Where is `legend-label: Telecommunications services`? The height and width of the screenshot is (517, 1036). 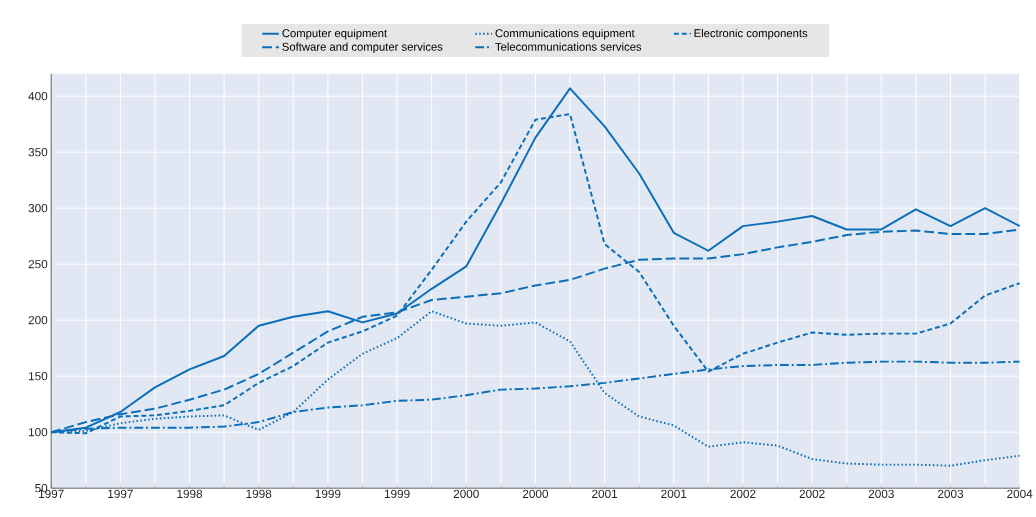
legend-label: Telecommunications services is located at coordinates (568, 46).